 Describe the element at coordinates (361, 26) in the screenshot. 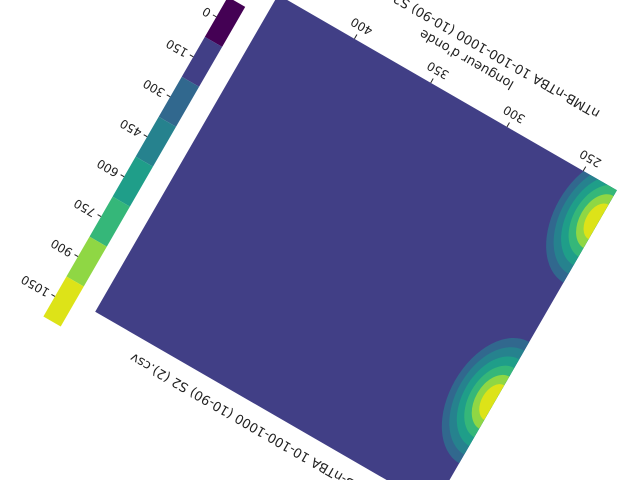

I see `x-tick-label: 400` at that location.